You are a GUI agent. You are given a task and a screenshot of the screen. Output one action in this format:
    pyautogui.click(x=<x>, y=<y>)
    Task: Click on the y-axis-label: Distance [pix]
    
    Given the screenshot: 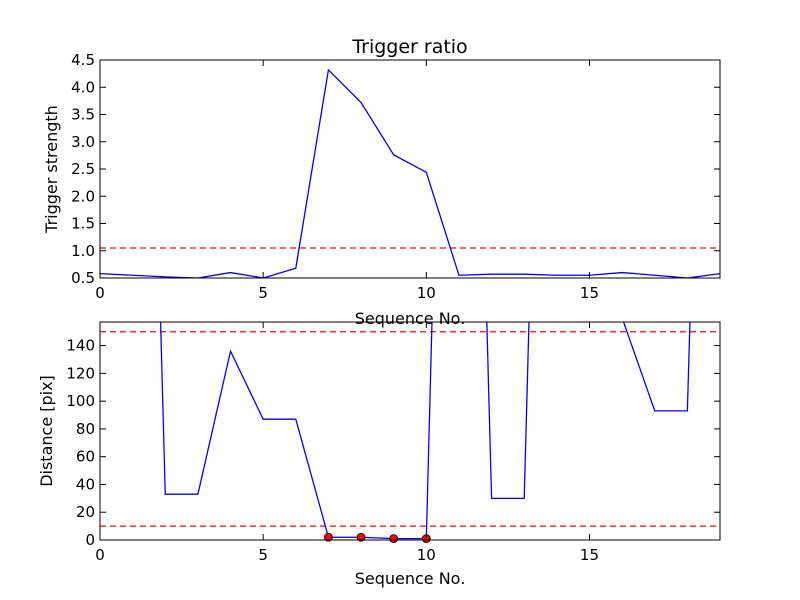 What is the action you would take?
    pyautogui.click(x=46, y=431)
    